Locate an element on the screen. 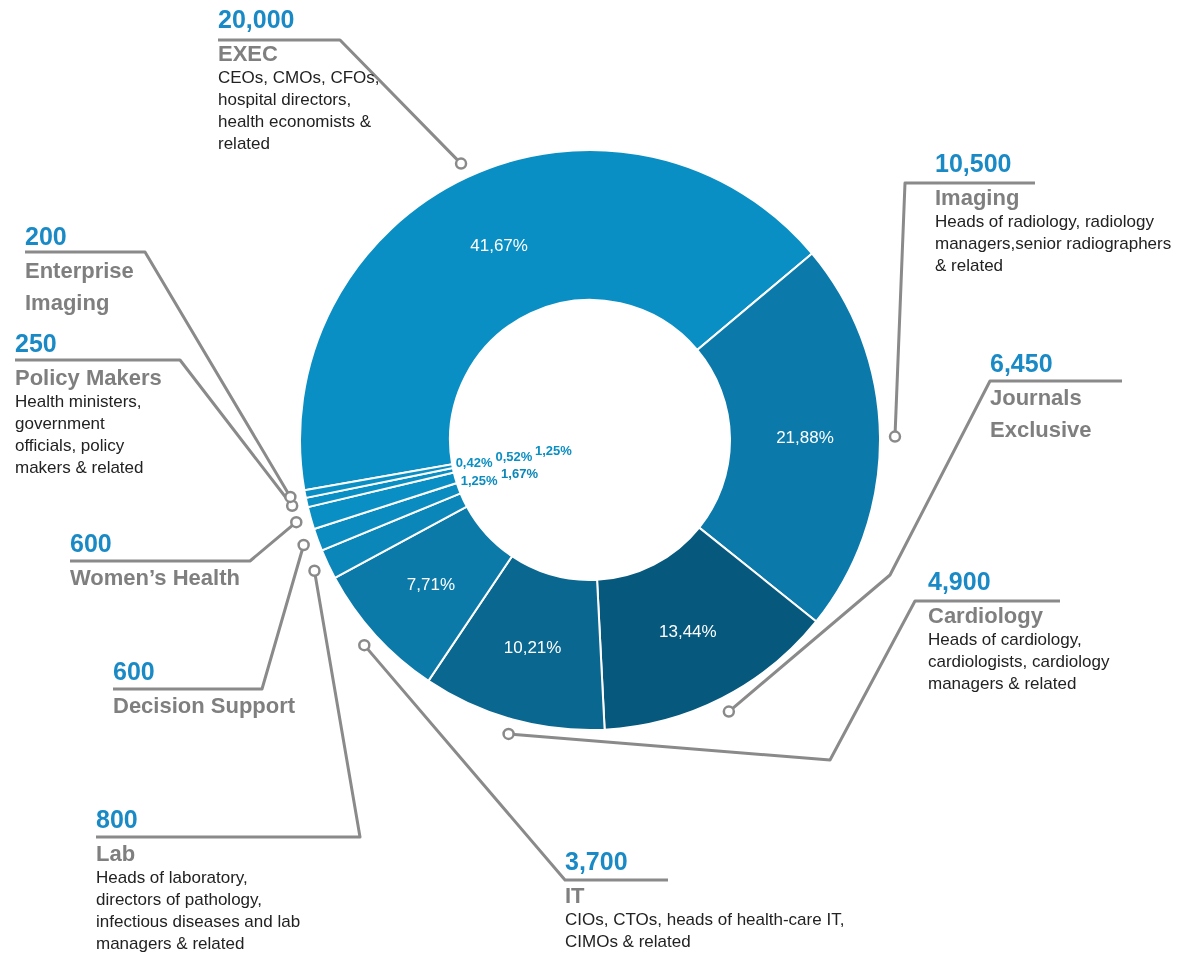  text: 200 is located at coordinates (46, 236).